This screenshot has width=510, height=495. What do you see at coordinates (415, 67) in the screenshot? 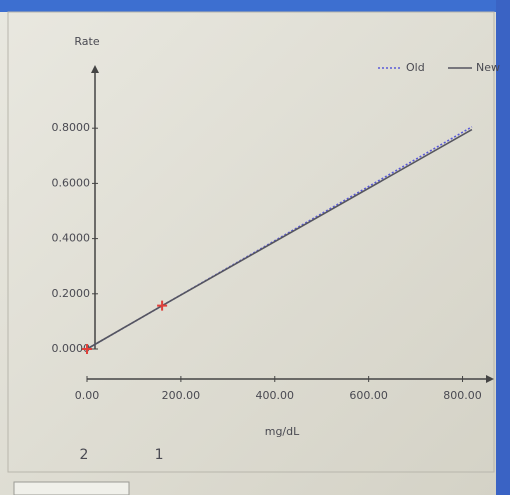
I see `legend-label: Old` at bounding box center [415, 67].